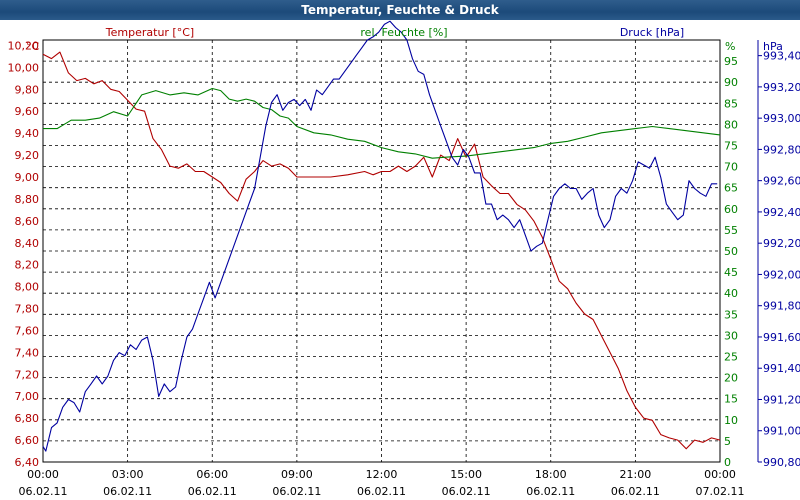 The height and width of the screenshot is (500, 800). Describe the element at coordinates (382, 123) in the screenshot. I see `humidity-series-line` at that location.